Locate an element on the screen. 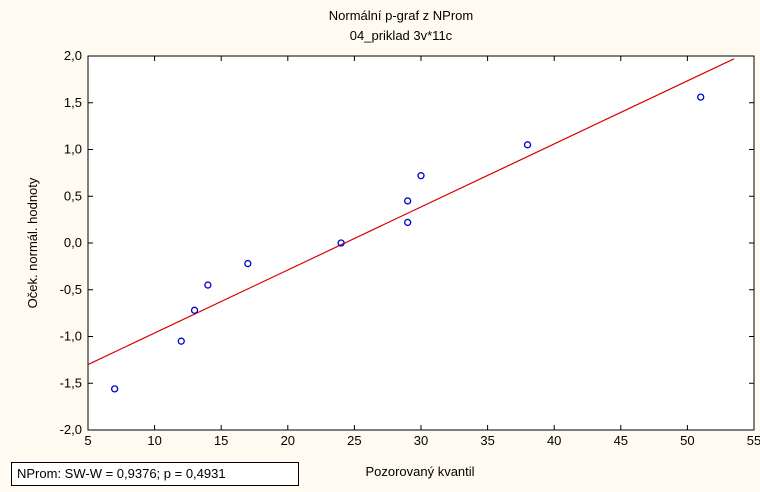 This screenshot has height=492, width=760. x-tick-label: 25 is located at coordinates (354, 440).